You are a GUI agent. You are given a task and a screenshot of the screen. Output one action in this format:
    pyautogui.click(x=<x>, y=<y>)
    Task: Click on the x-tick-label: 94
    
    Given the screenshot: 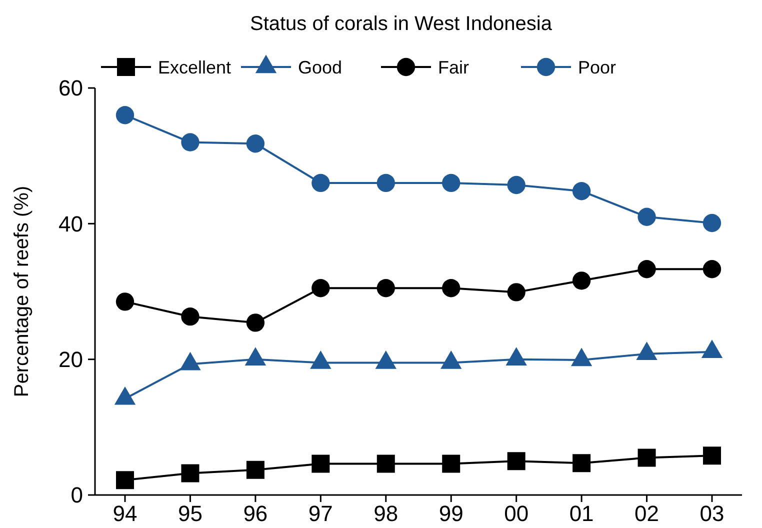 What is the action you would take?
    pyautogui.click(x=125, y=513)
    